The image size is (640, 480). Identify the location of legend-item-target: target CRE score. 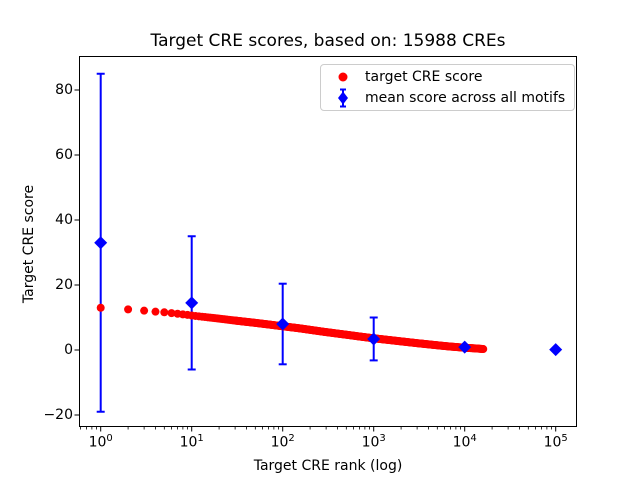
(447, 77).